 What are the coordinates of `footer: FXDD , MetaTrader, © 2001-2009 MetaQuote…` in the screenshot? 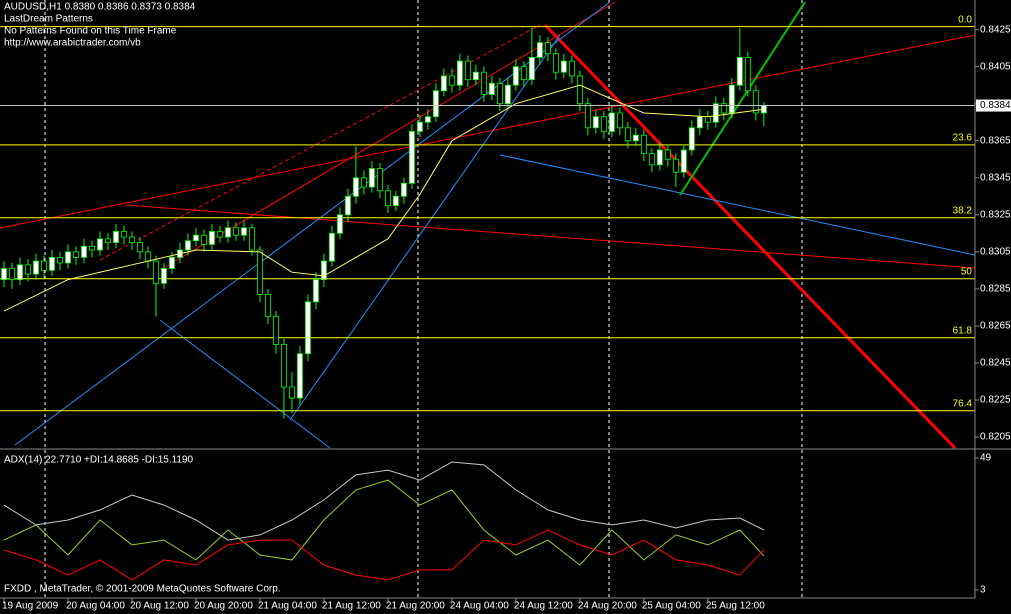 It's located at (142, 589).